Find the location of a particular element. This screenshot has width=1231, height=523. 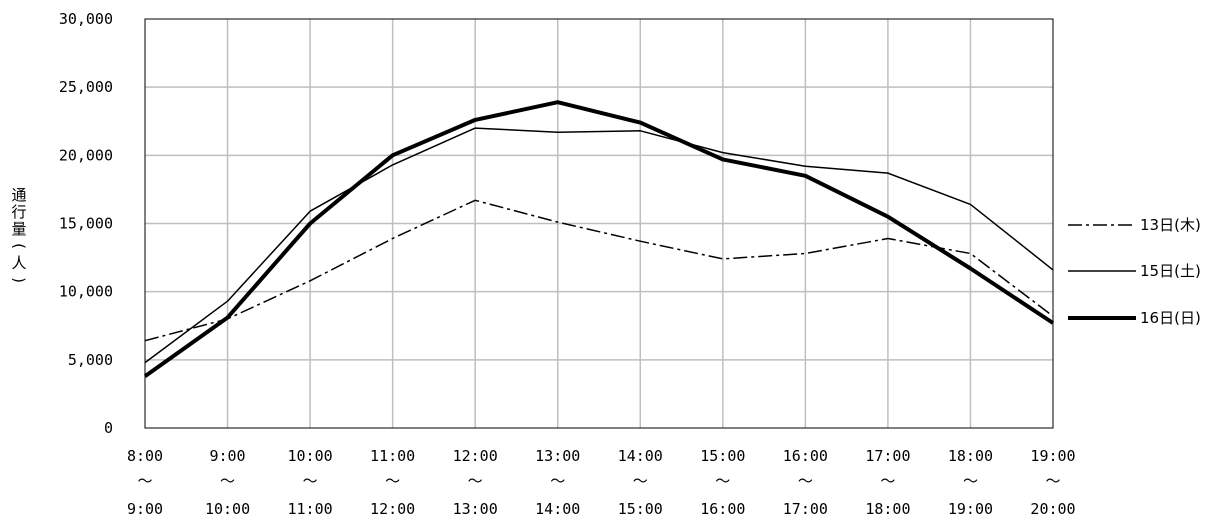

x-tick-label-end: 10:00 is located at coordinates (227, 509).